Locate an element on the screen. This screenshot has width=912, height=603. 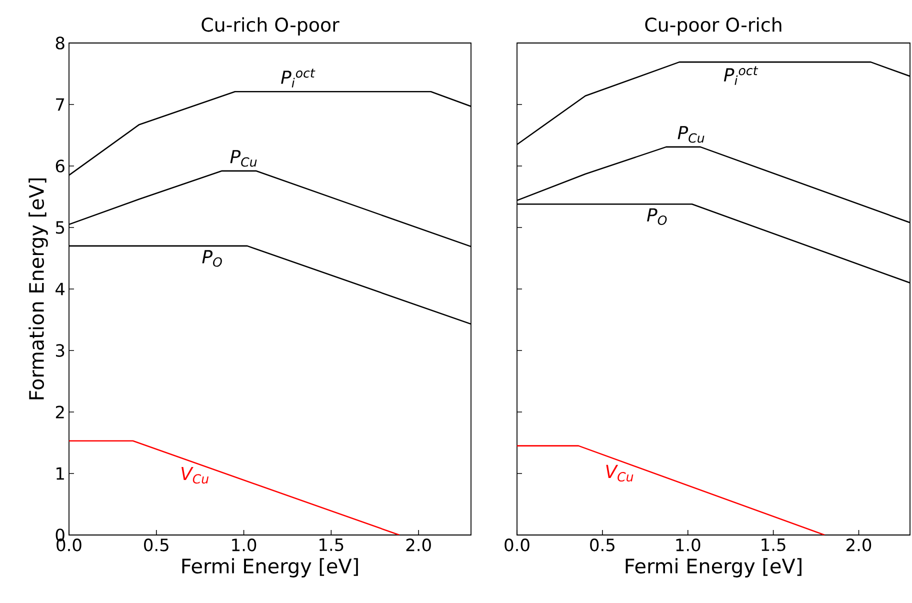
y-tick-label: 1 is located at coordinates (60, 473).